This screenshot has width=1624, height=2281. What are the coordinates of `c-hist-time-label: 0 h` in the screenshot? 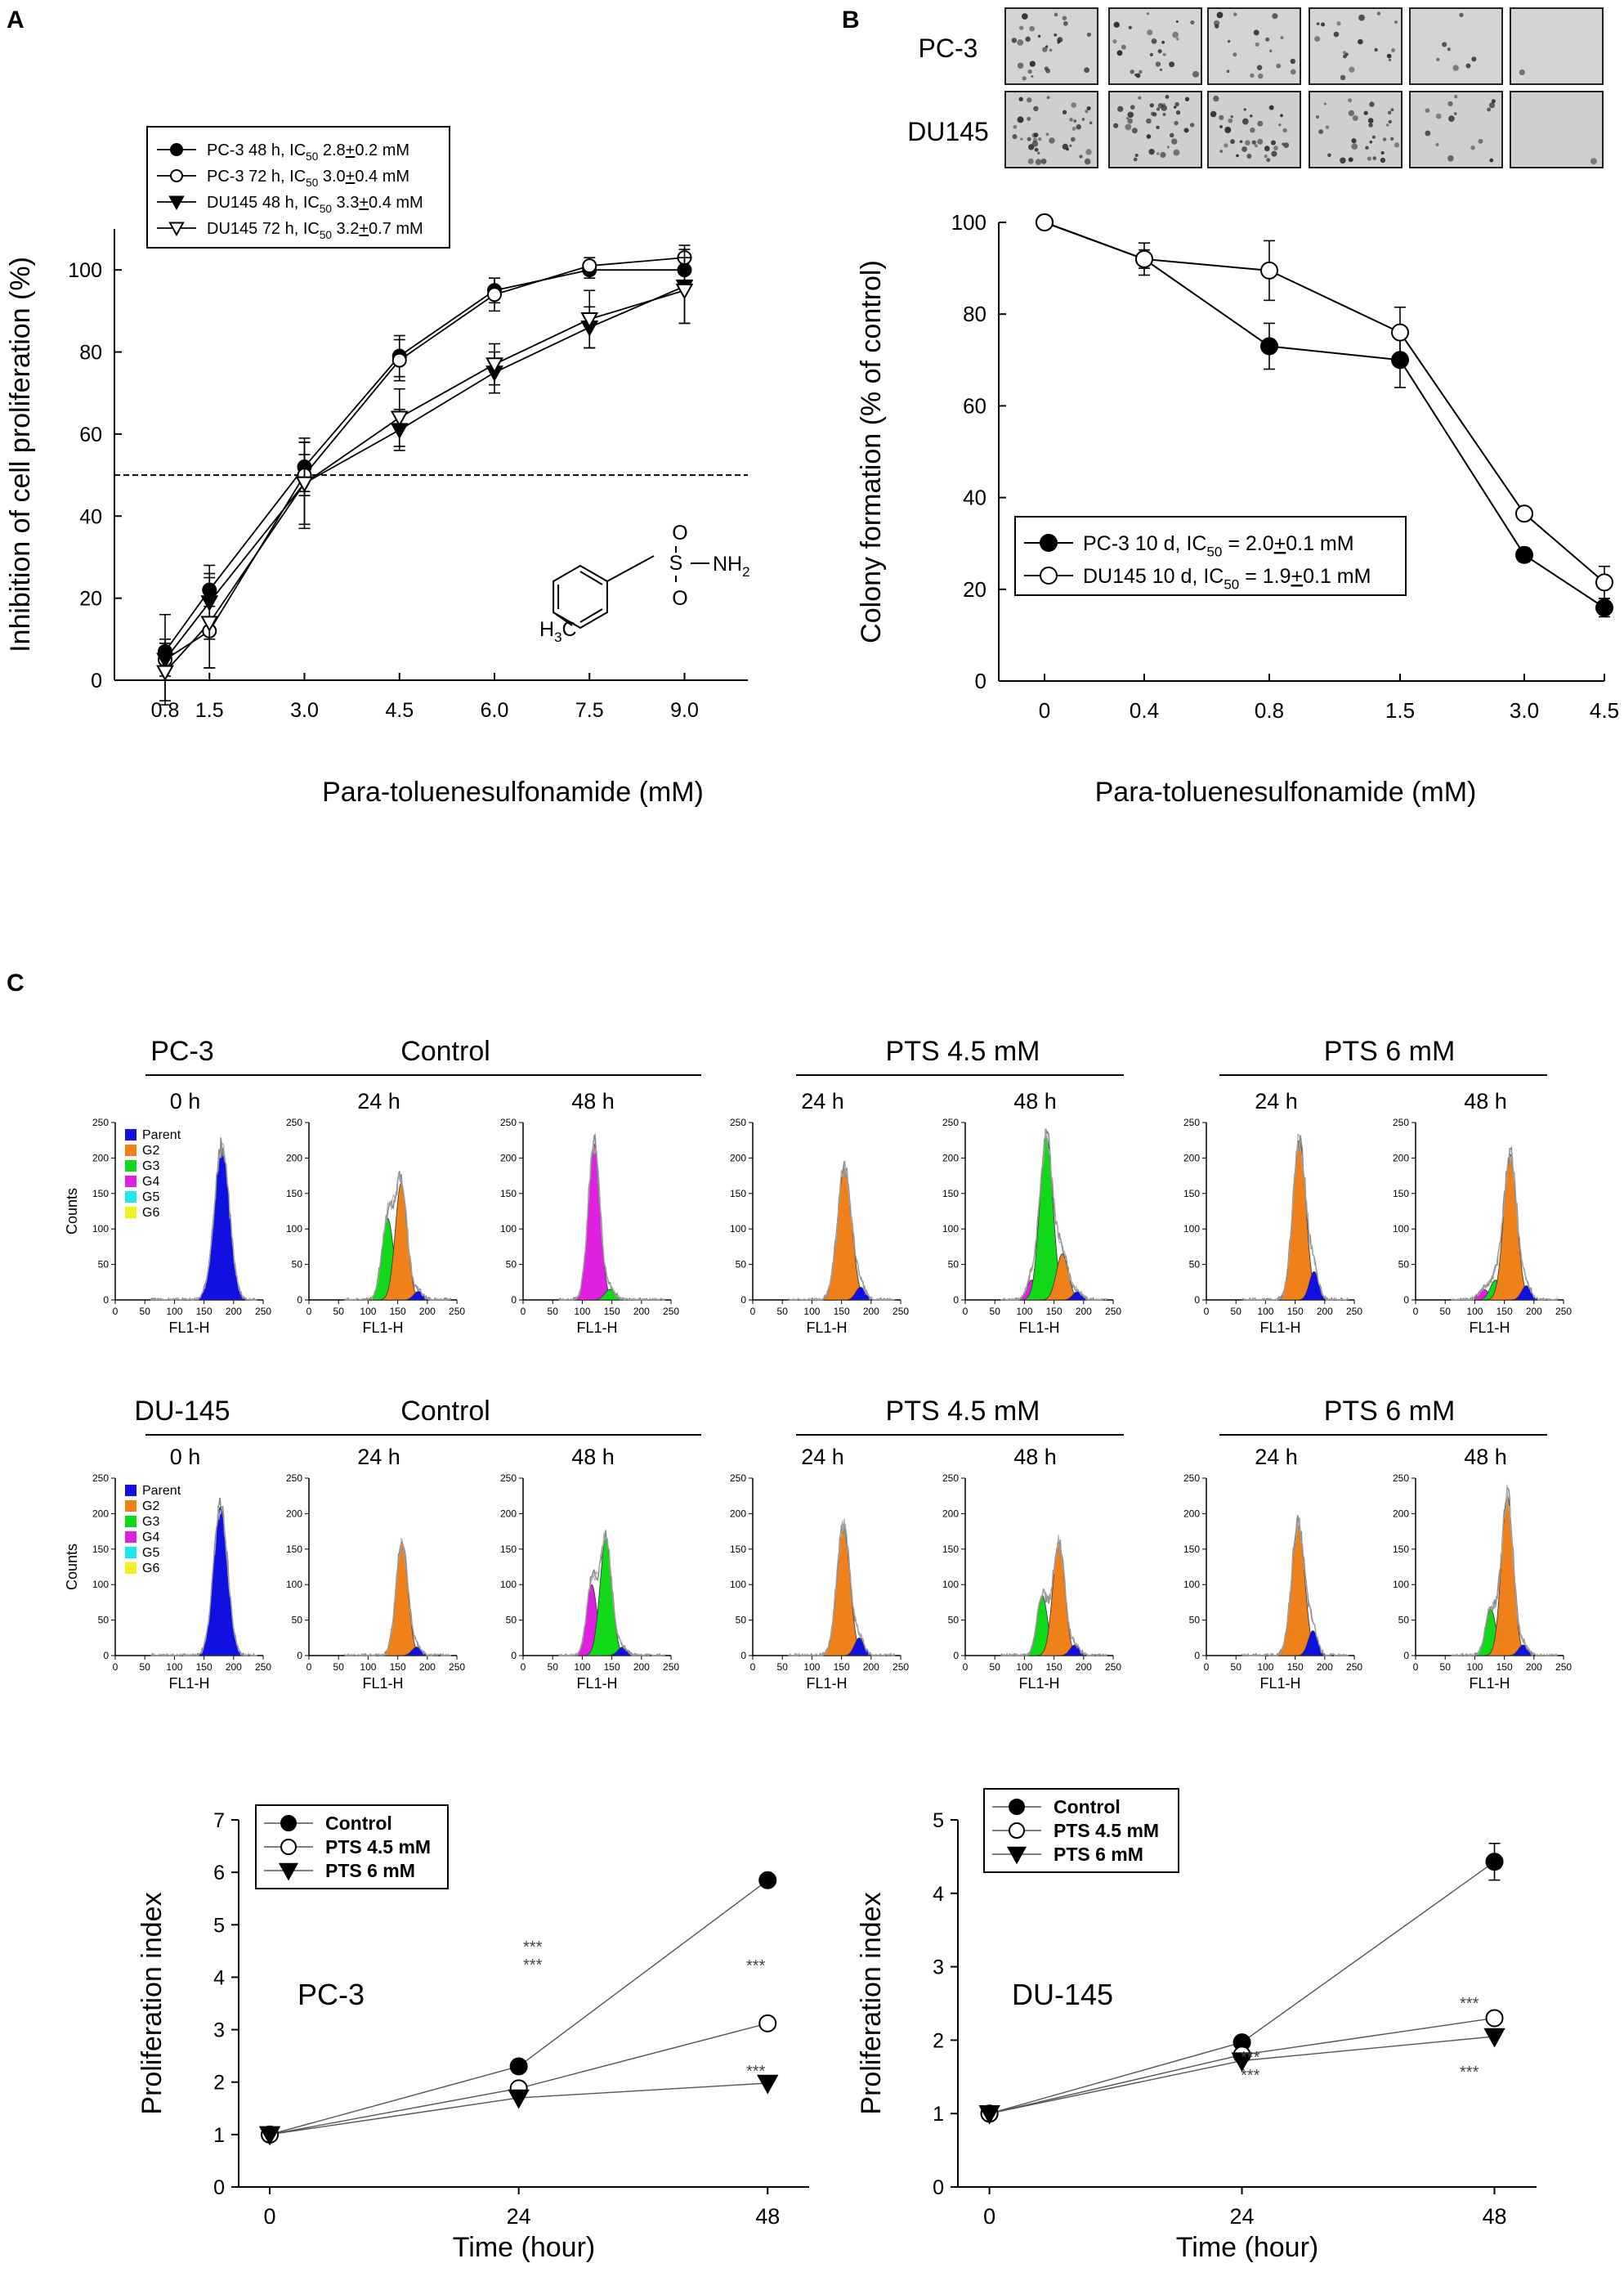 It's located at (185, 1457).